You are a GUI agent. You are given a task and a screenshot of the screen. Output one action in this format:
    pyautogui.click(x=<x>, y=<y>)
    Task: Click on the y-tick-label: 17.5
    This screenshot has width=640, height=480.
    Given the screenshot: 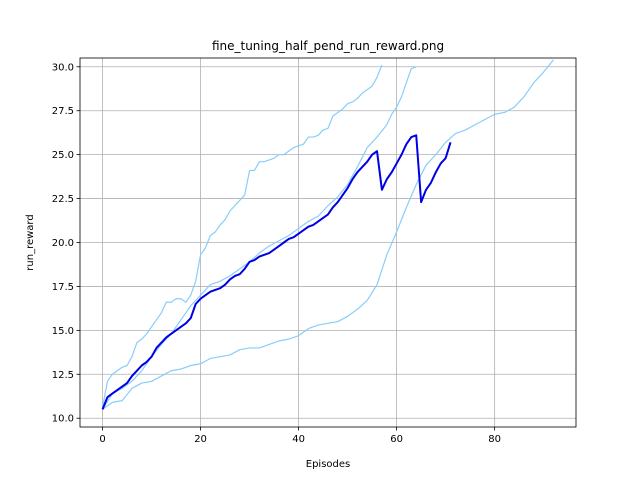 What is the action you would take?
    pyautogui.click(x=63, y=287)
    